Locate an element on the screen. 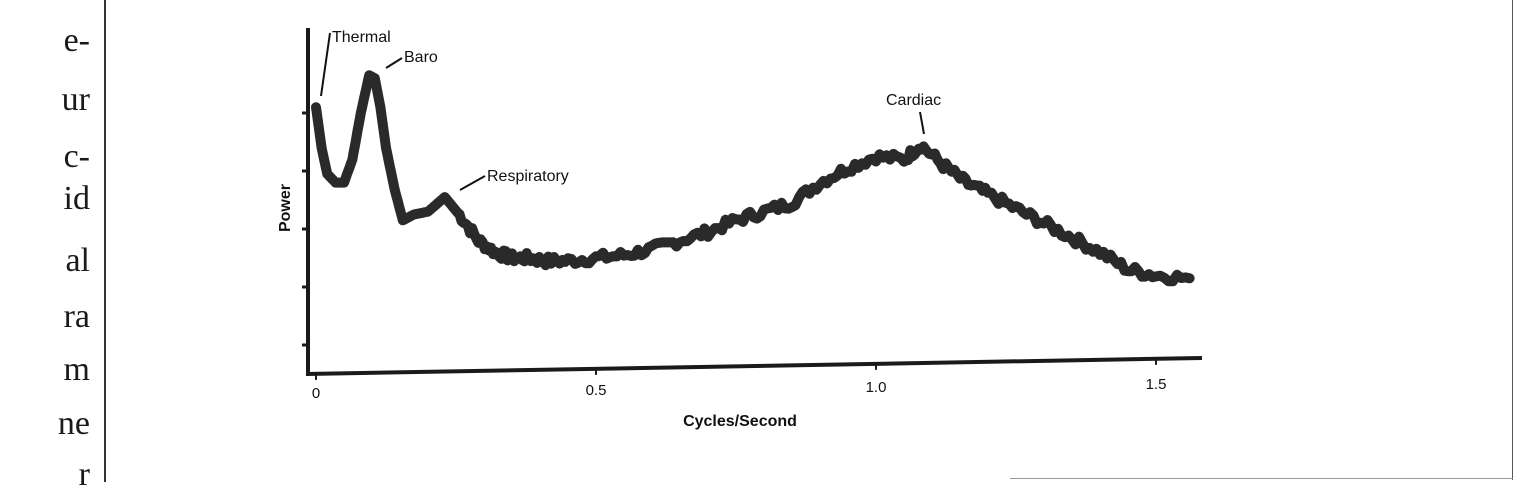 This screenshot has width=1540, height=493. figure-frame-right is located at coordinates (1512, 240).